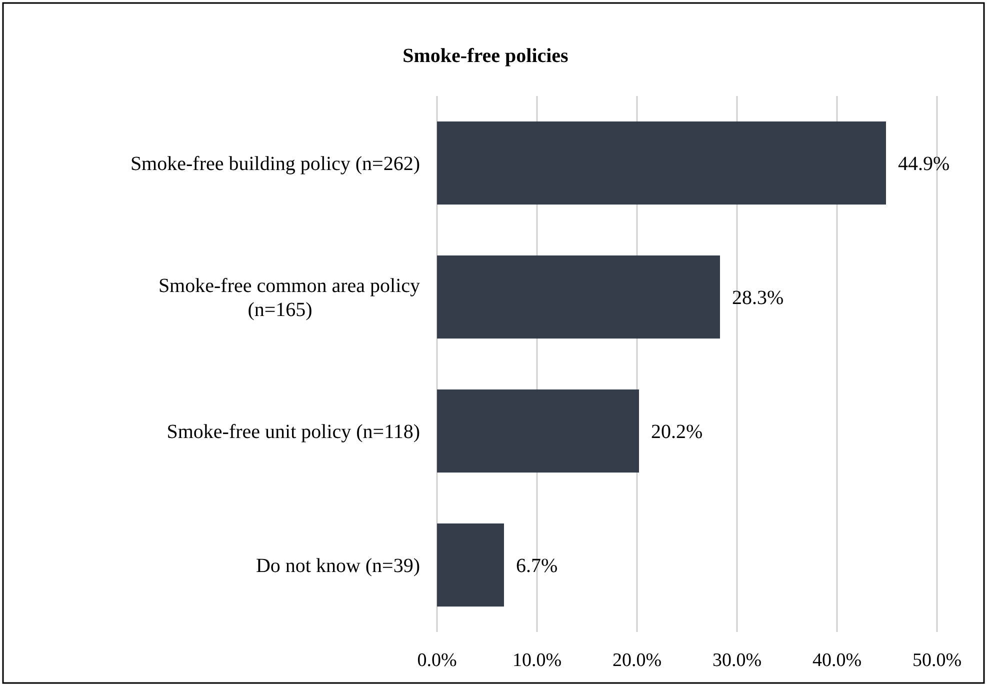 The width and height of the screenshot is (987, 686). What do you see at coordinates (758, 298) in the screenshot?
I see `data-label: 28.3%` at bounding box center [758, 298].